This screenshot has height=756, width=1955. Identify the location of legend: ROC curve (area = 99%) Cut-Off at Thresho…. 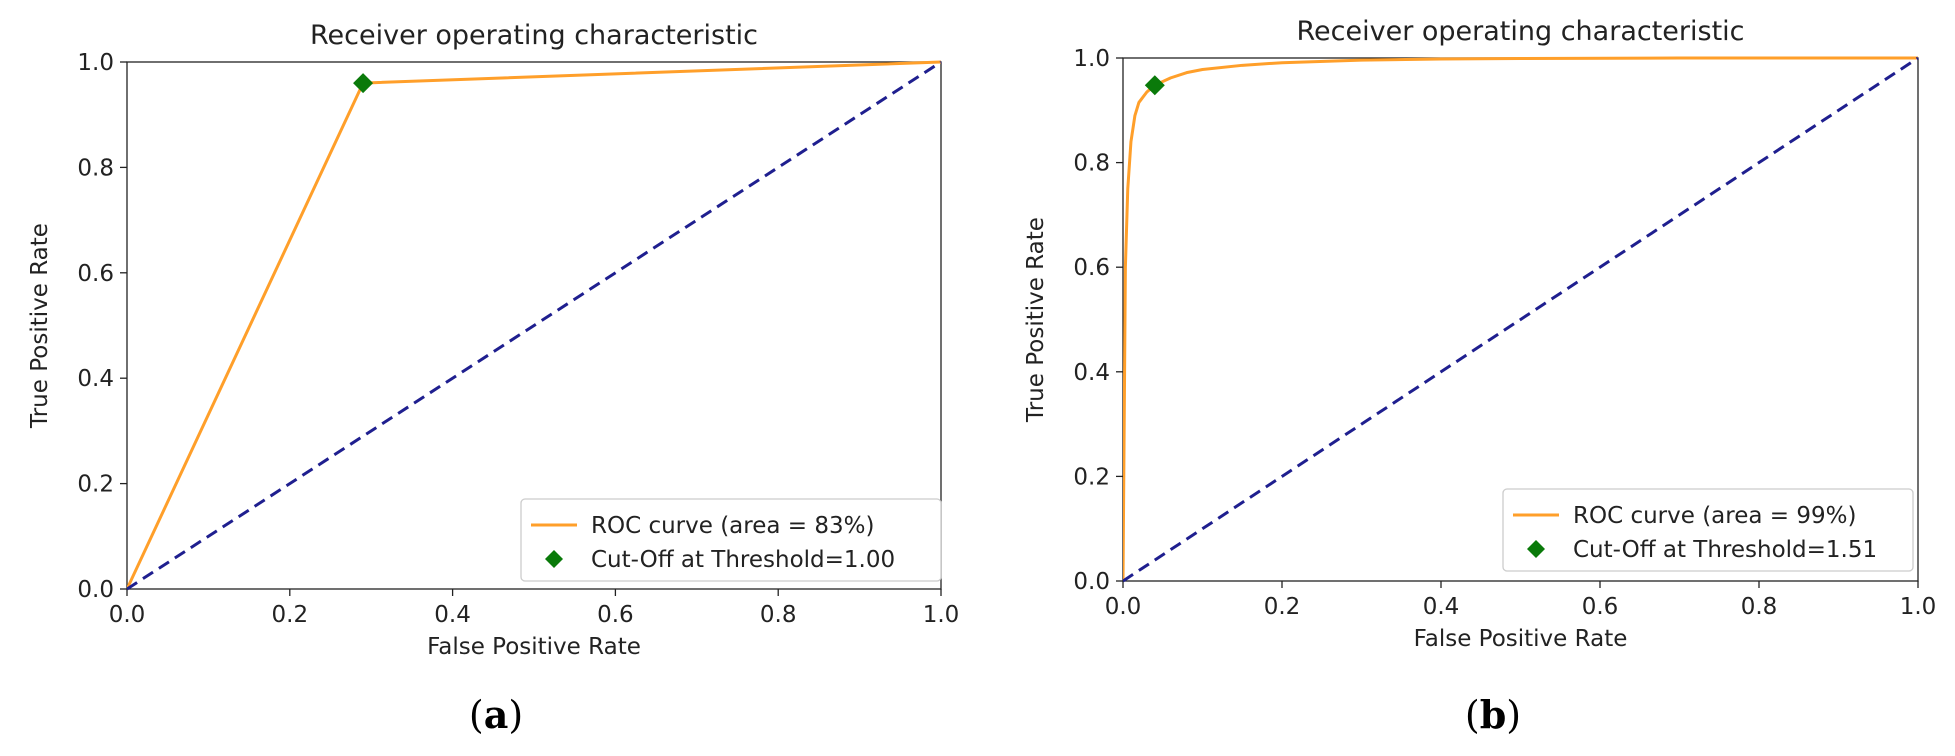
(1708, 530).